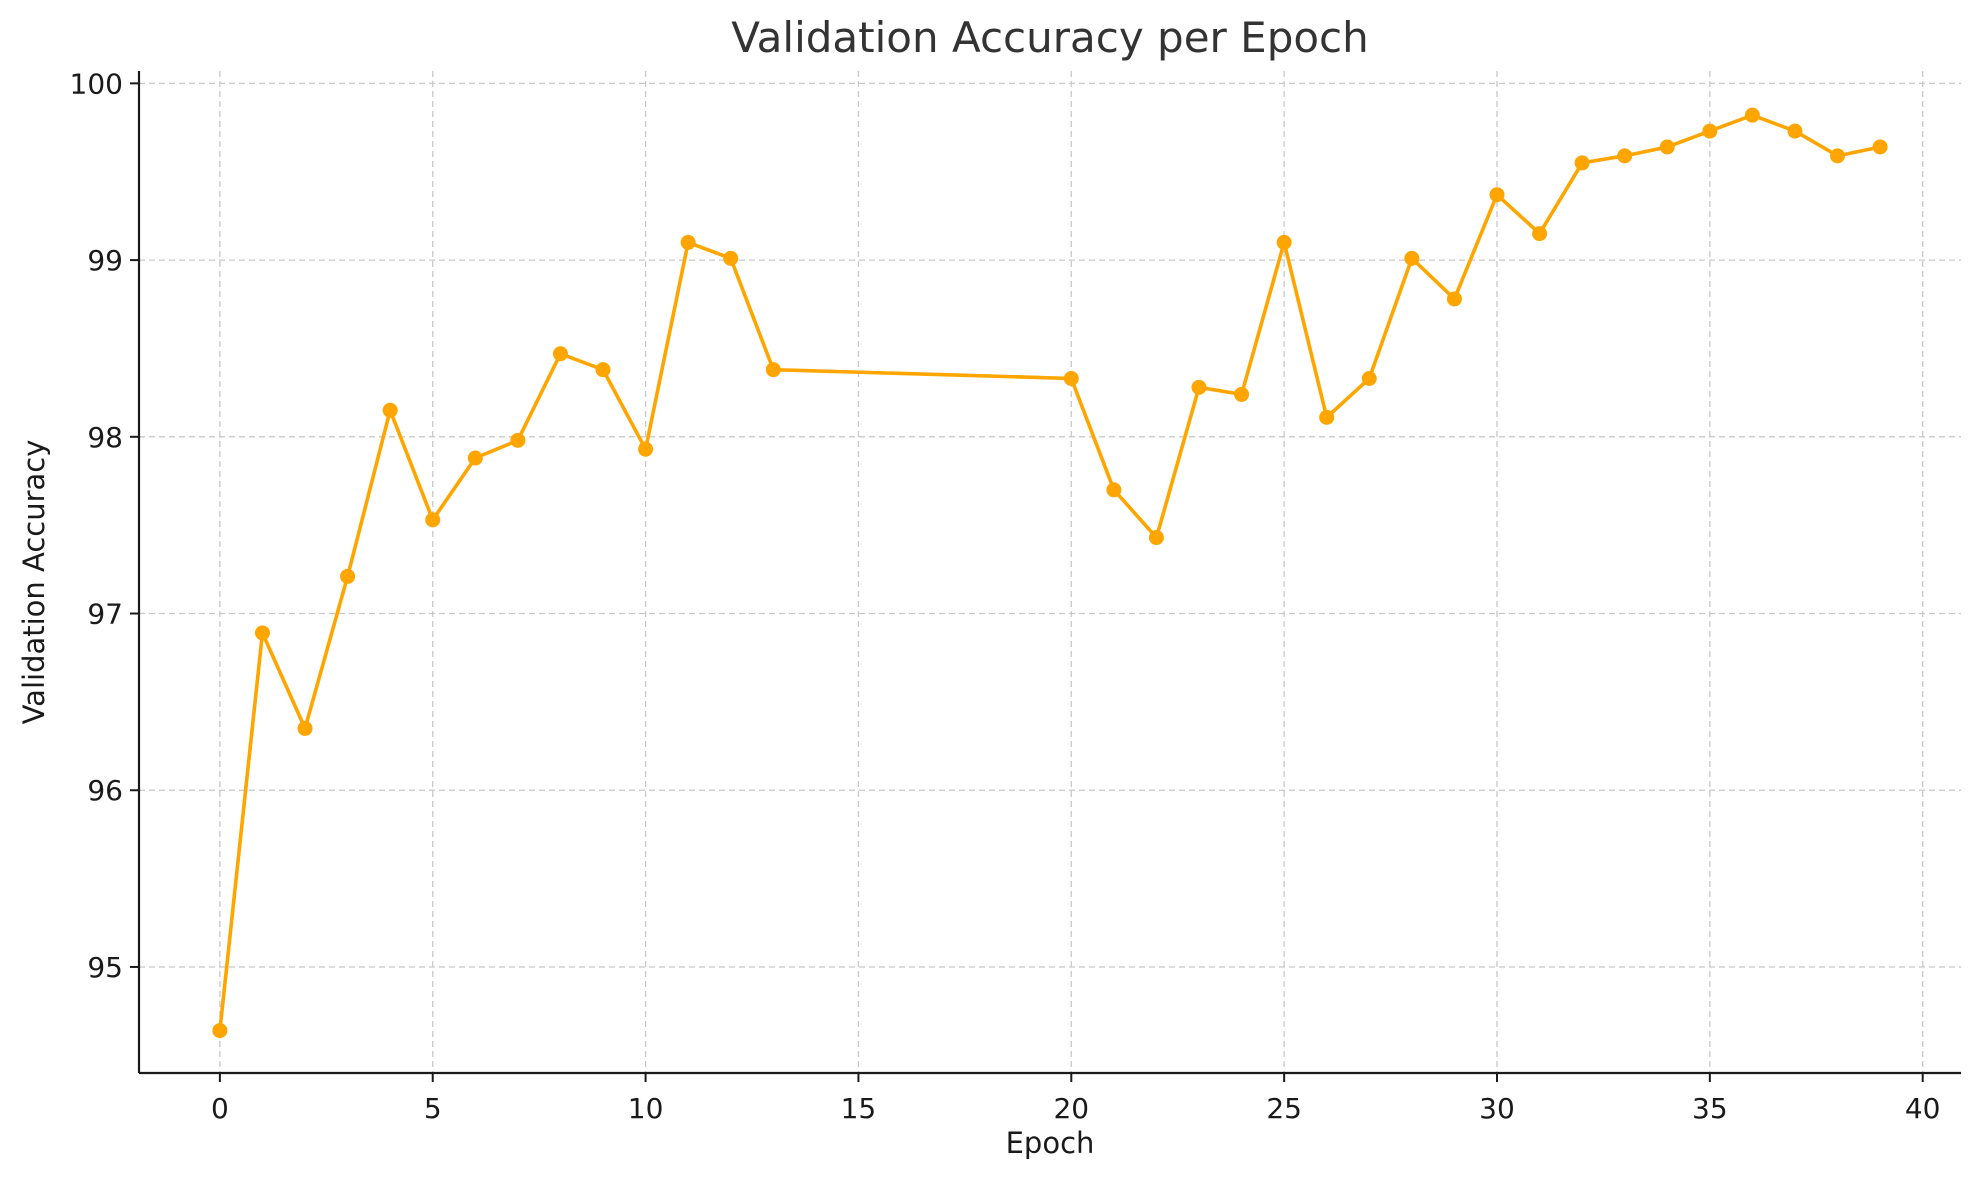  Describe the element at coordinates (34, 582) in the screenshot. I see `y-axis-title: Validation Accuracy` at that location.